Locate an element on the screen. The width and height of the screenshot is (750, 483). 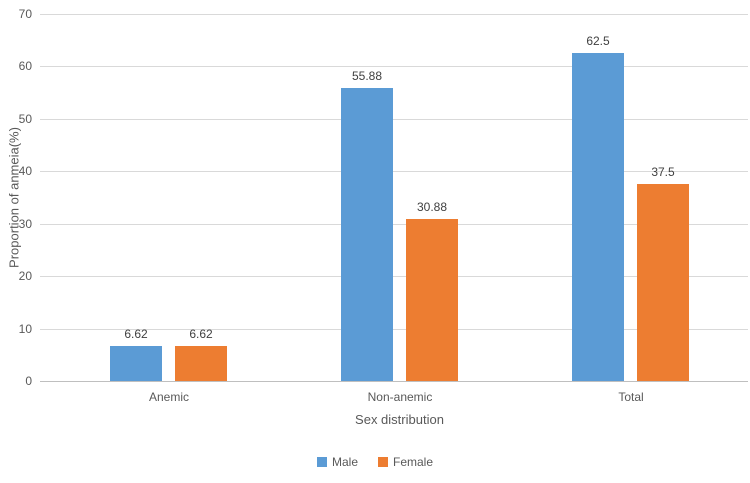
x-category-label: Non-anemic is located at coordinates (400, 397).